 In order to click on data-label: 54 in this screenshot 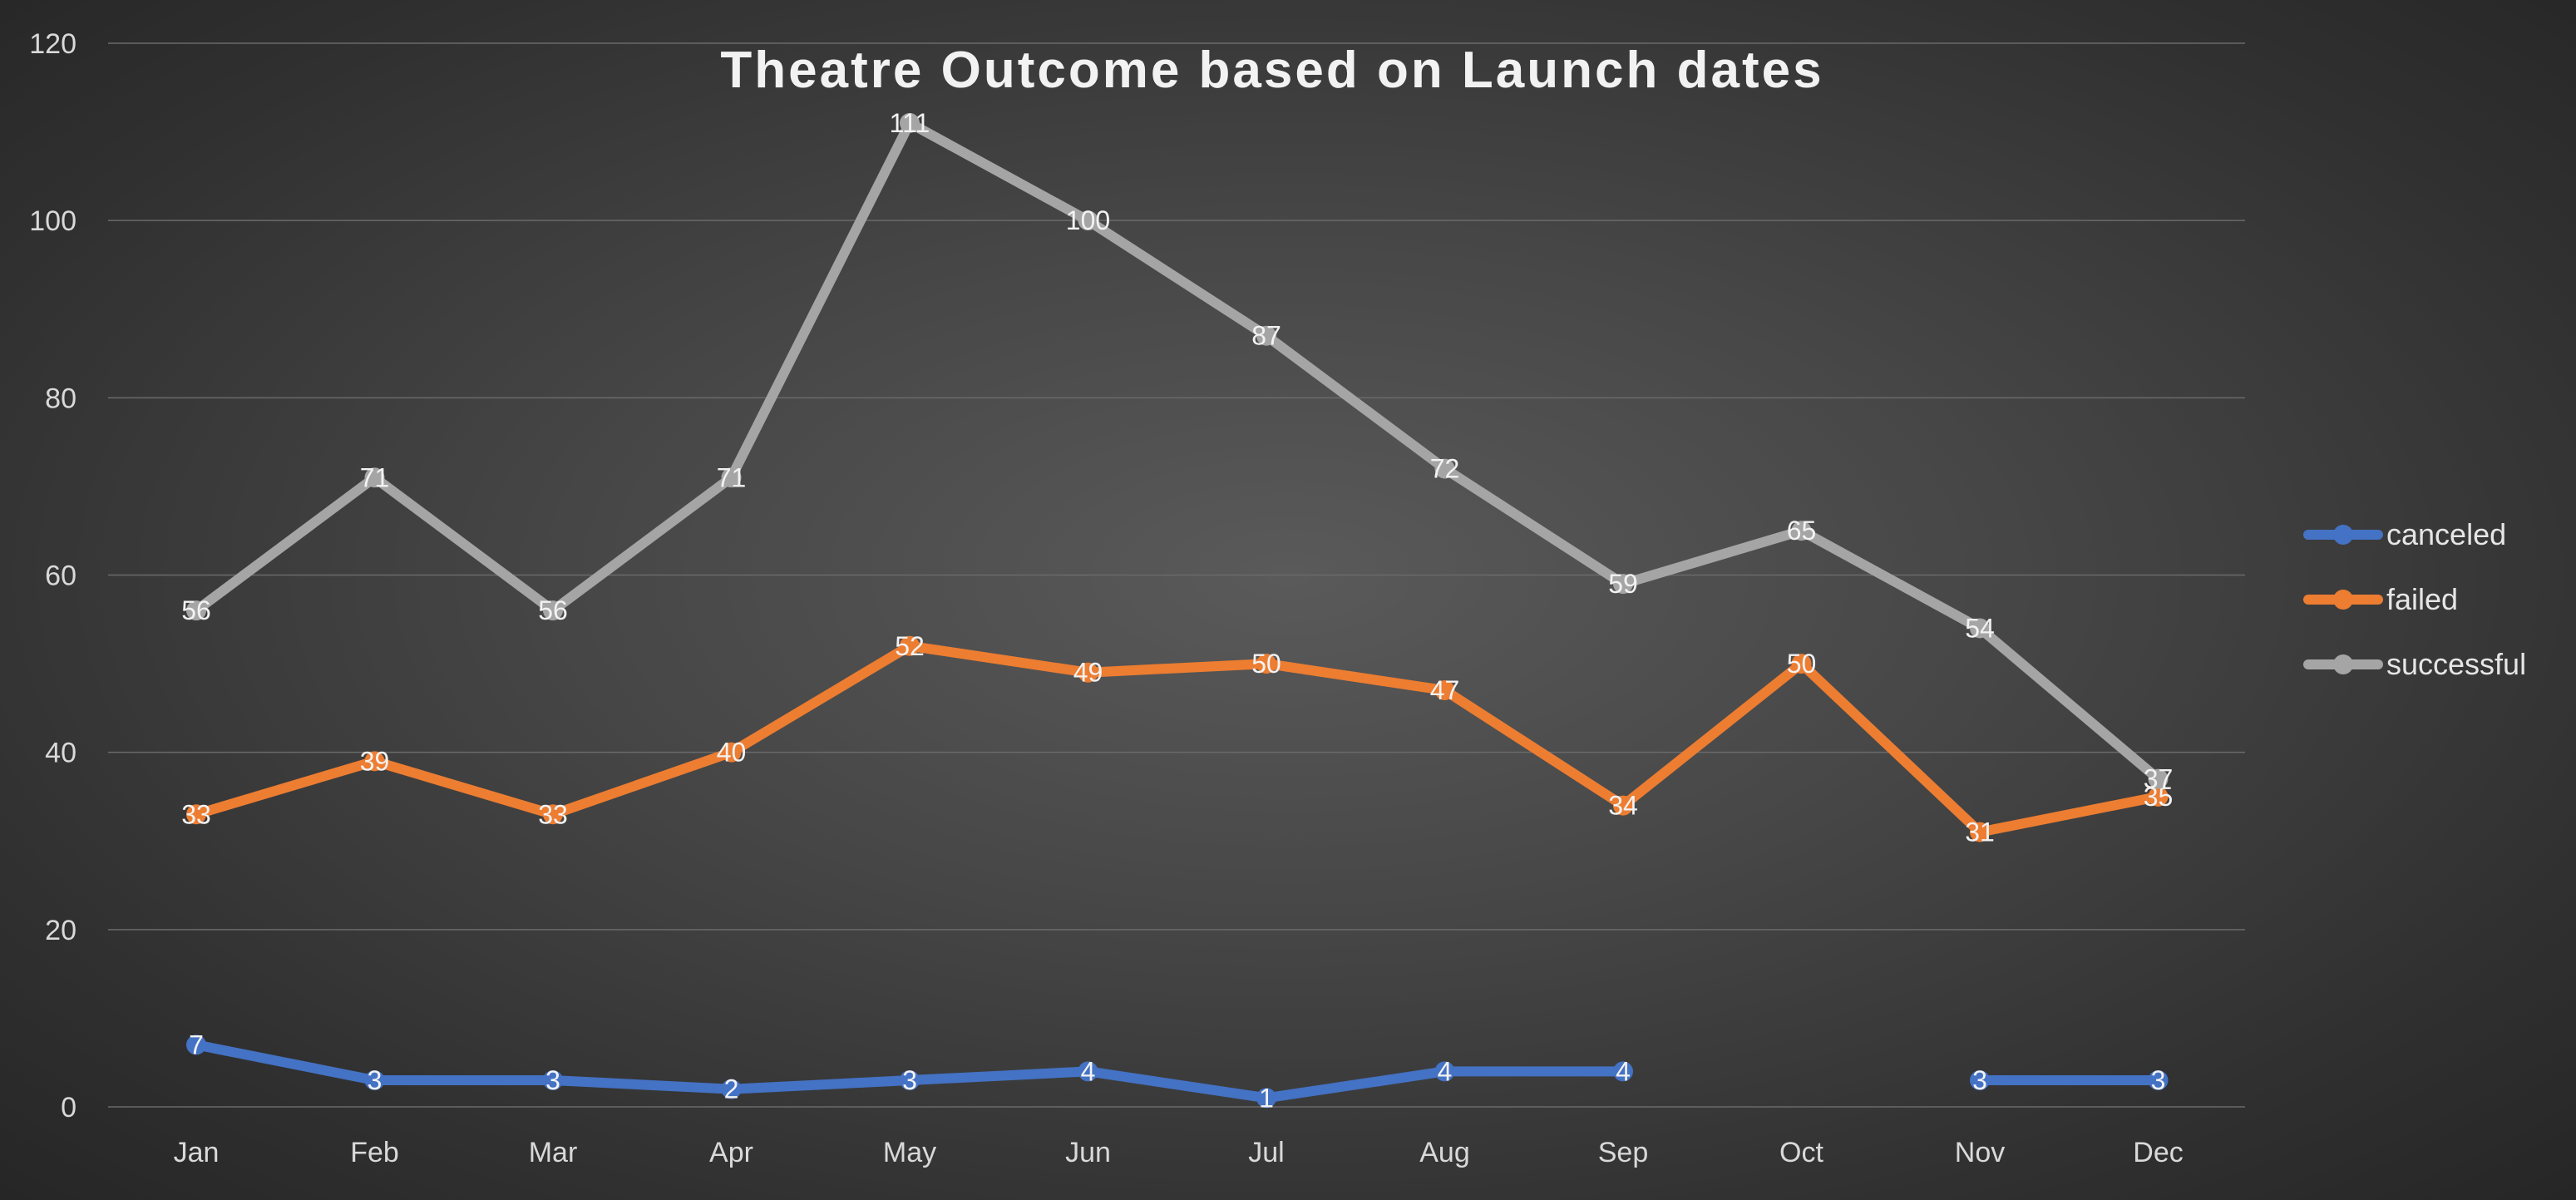, I will do `click(1980, 628)`.